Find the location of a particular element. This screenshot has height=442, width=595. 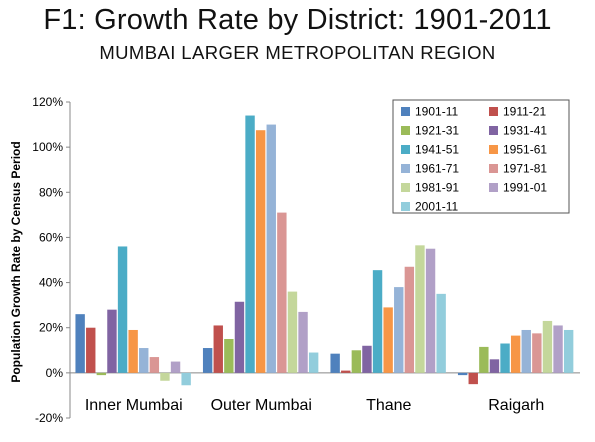

y-tick-label: 40% is located at coordinates (51, 283).